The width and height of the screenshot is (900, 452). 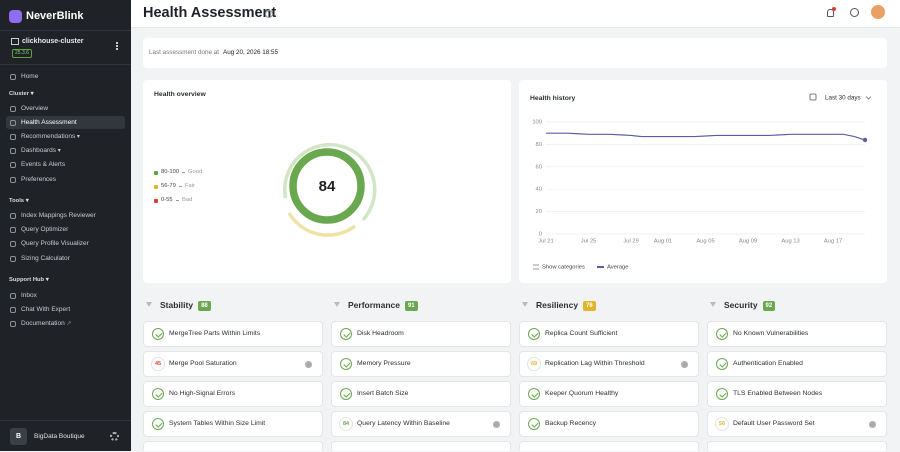 I want to click on x-tick-label: Aug 01, so click(x=663, y=242).